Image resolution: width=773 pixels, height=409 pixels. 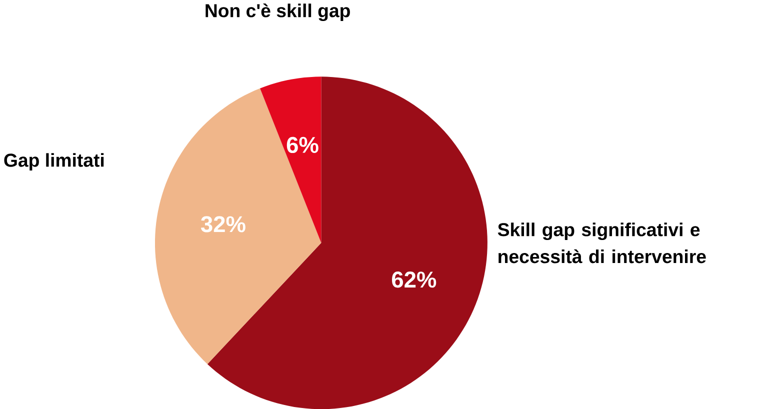 I want to click on data-label: 32%, so click(x=223, y=224).